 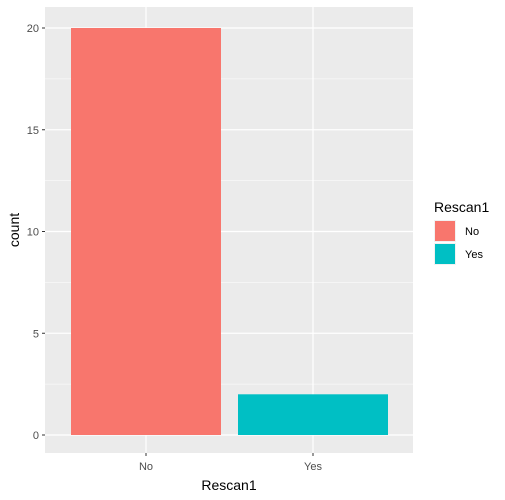 I want to click on legend: Rescan1 No Yes, so click(x=461, y=232).